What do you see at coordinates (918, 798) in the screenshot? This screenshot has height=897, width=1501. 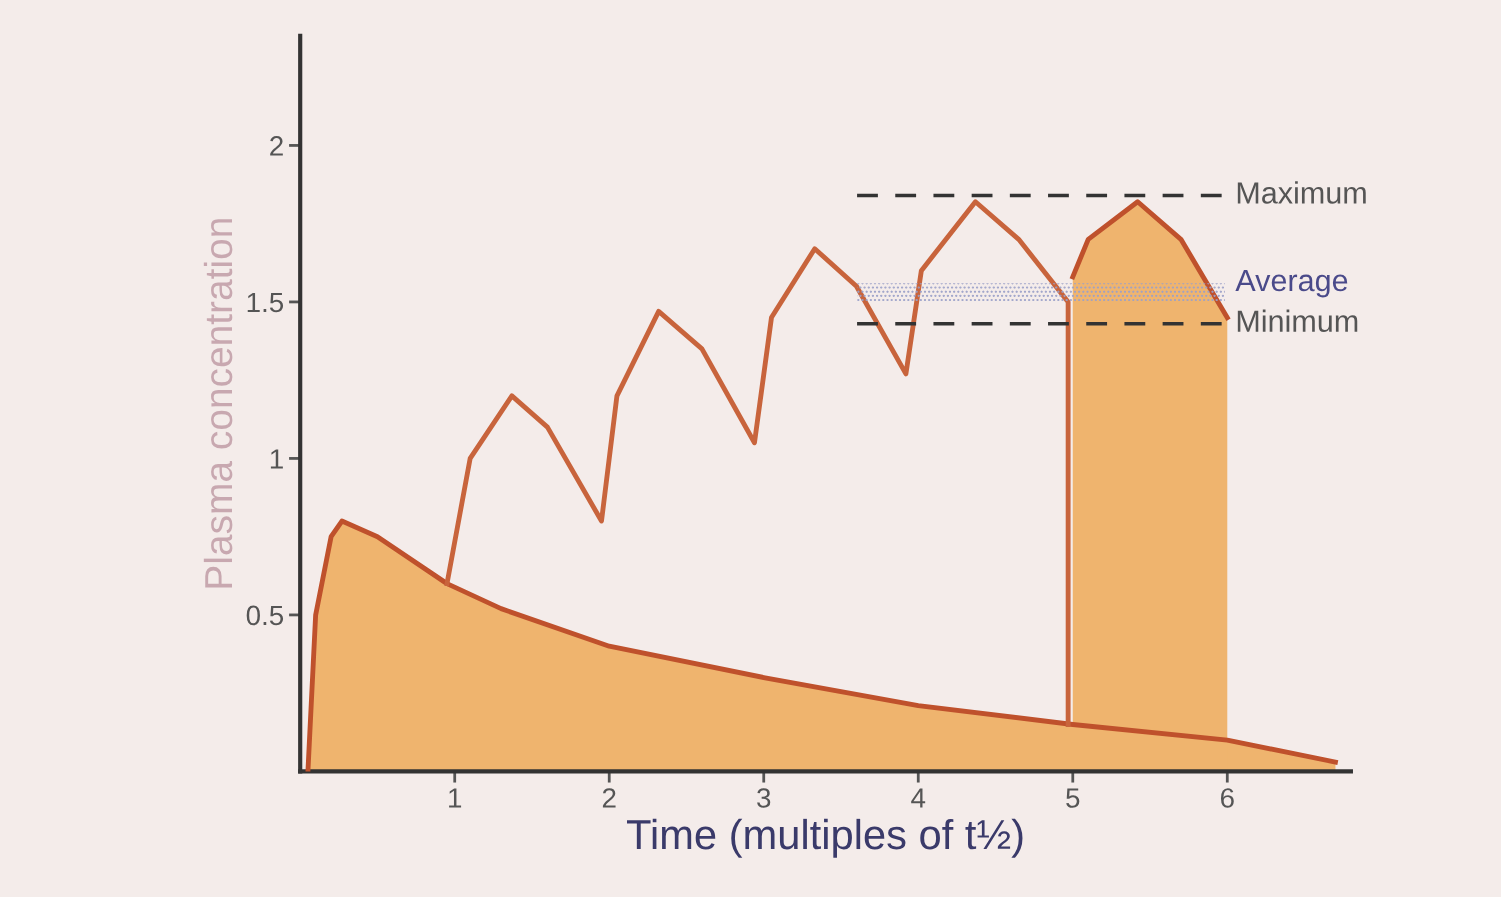 I see `x-tick-label: 4` at bounding box center [918, 798].